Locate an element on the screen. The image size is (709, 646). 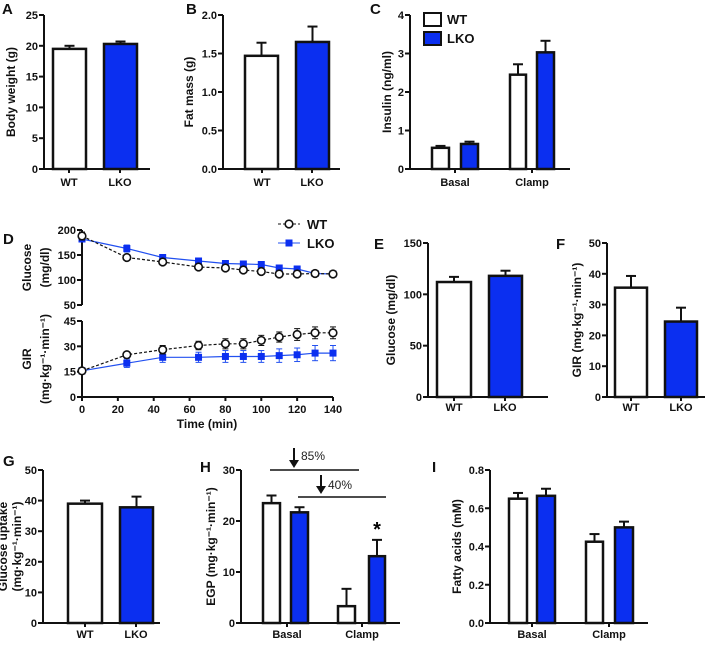
x-tick-label: 0 is located at coordinates (82, 410).